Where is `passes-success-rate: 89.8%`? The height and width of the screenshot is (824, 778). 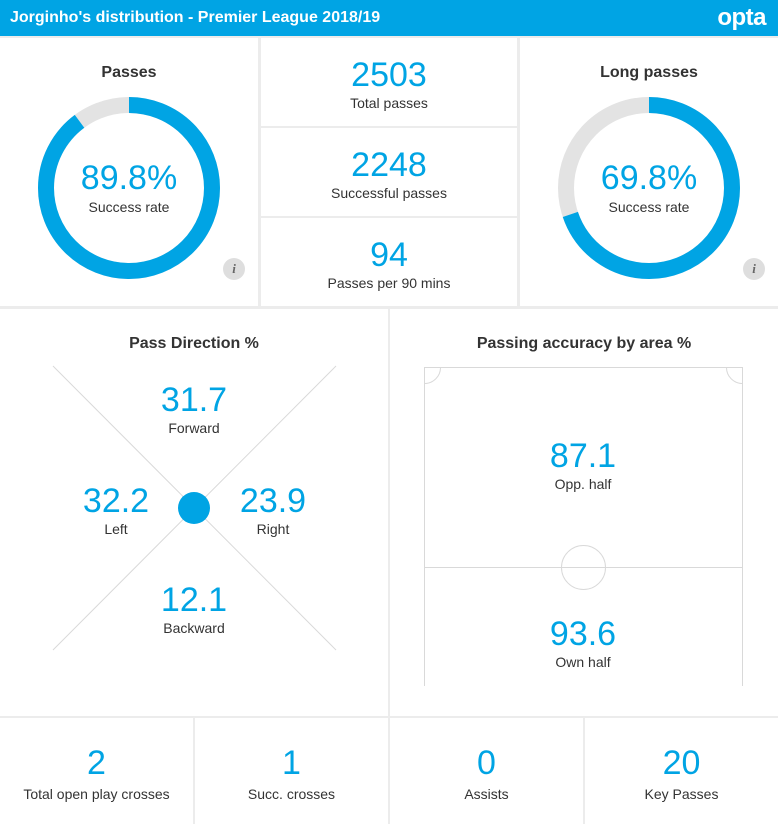 passes-success-rate: 89.8% is located at coordinates (129, 178).